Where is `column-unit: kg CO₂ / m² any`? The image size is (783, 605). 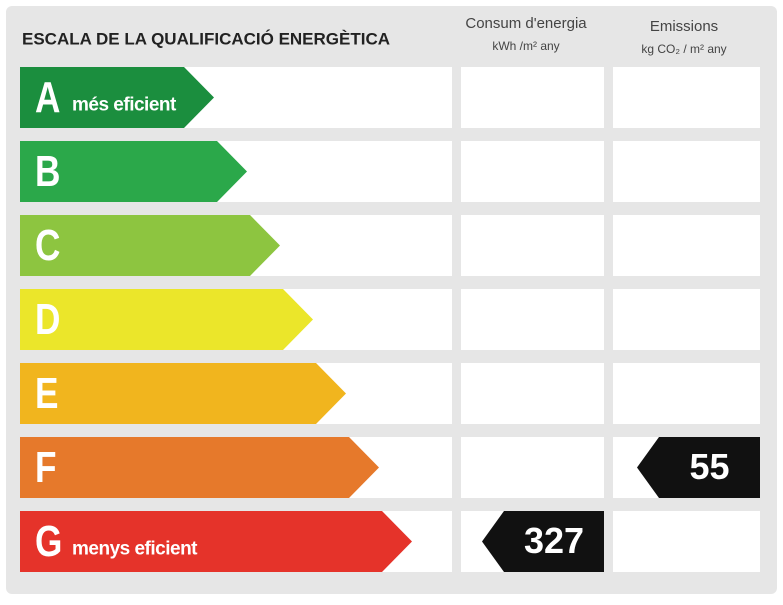 column-unit: kg CO₂ / m² any is located at coordinates (683, 49).